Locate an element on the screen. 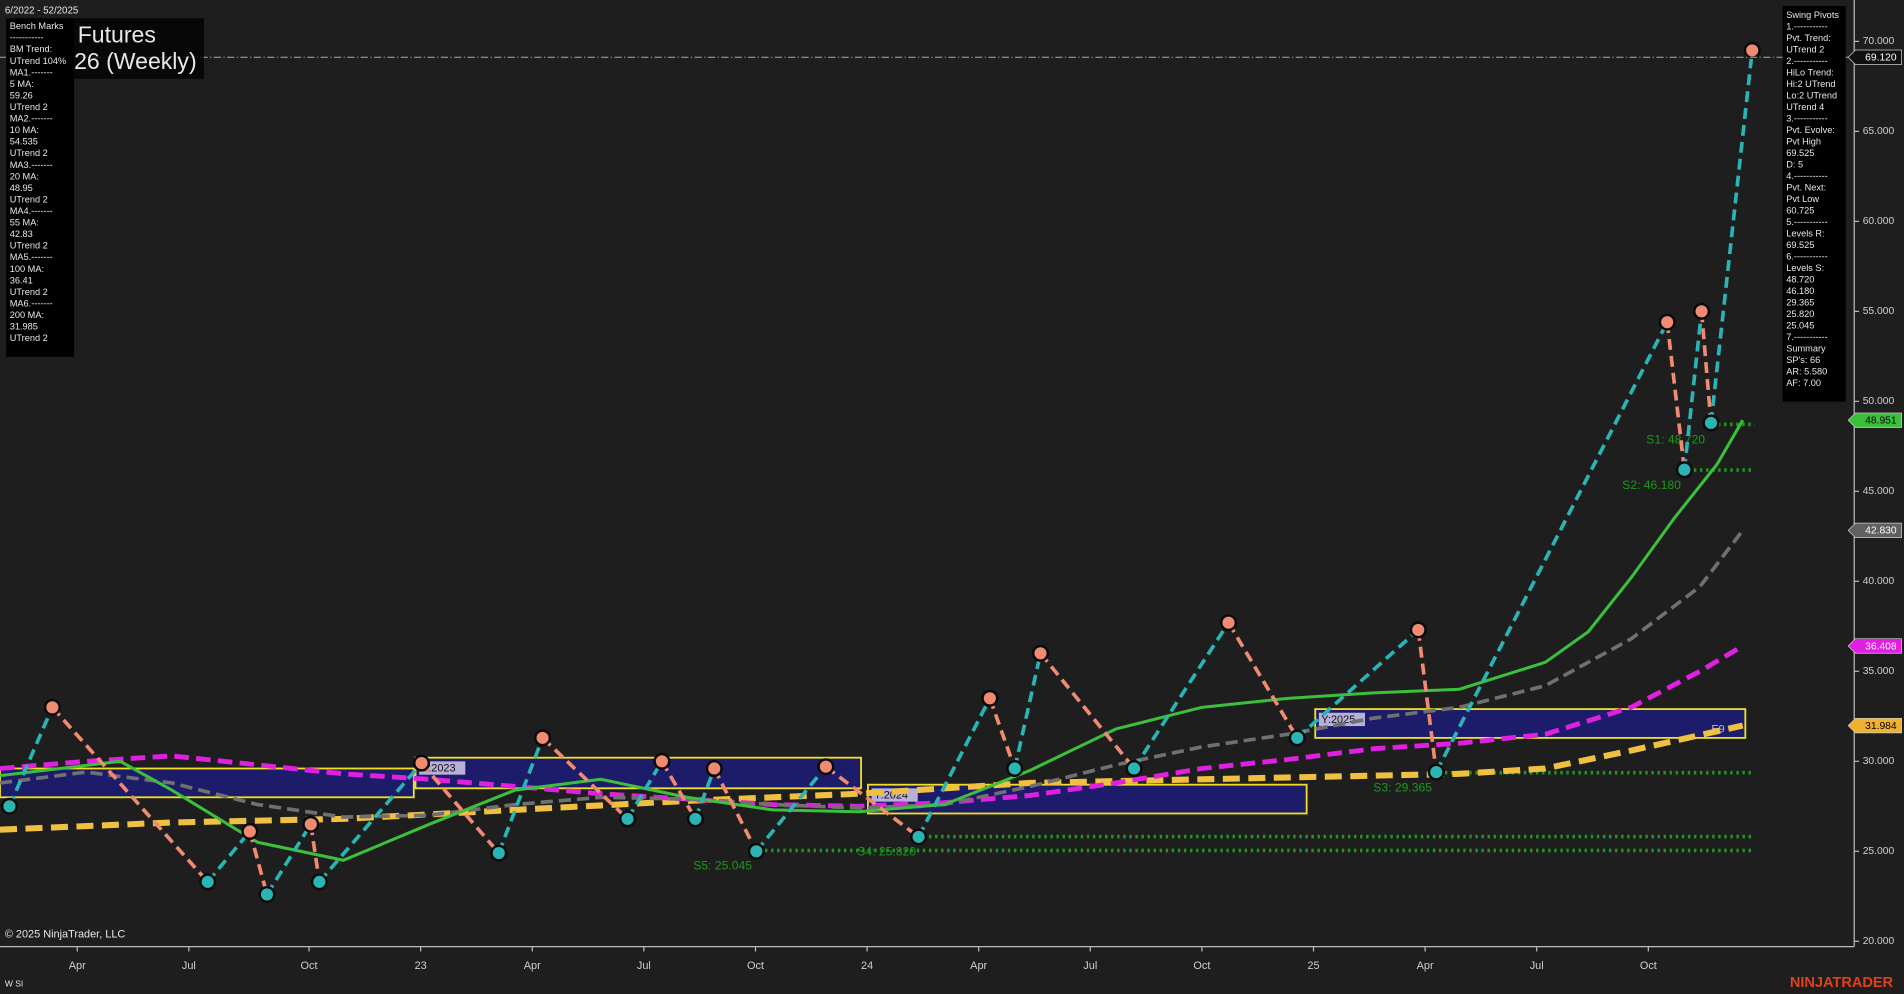 This screenshot has width=1904, height=994. y-tick-label: 70.000 is located at coordinates (1879, 41).